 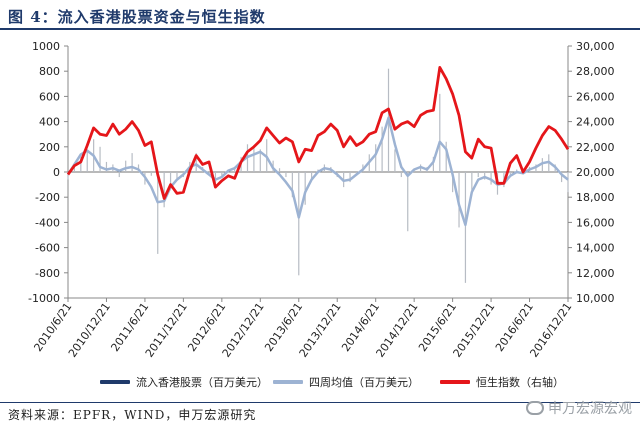 I want to click on left-tick-label: -400, so click(x=47, y=222).